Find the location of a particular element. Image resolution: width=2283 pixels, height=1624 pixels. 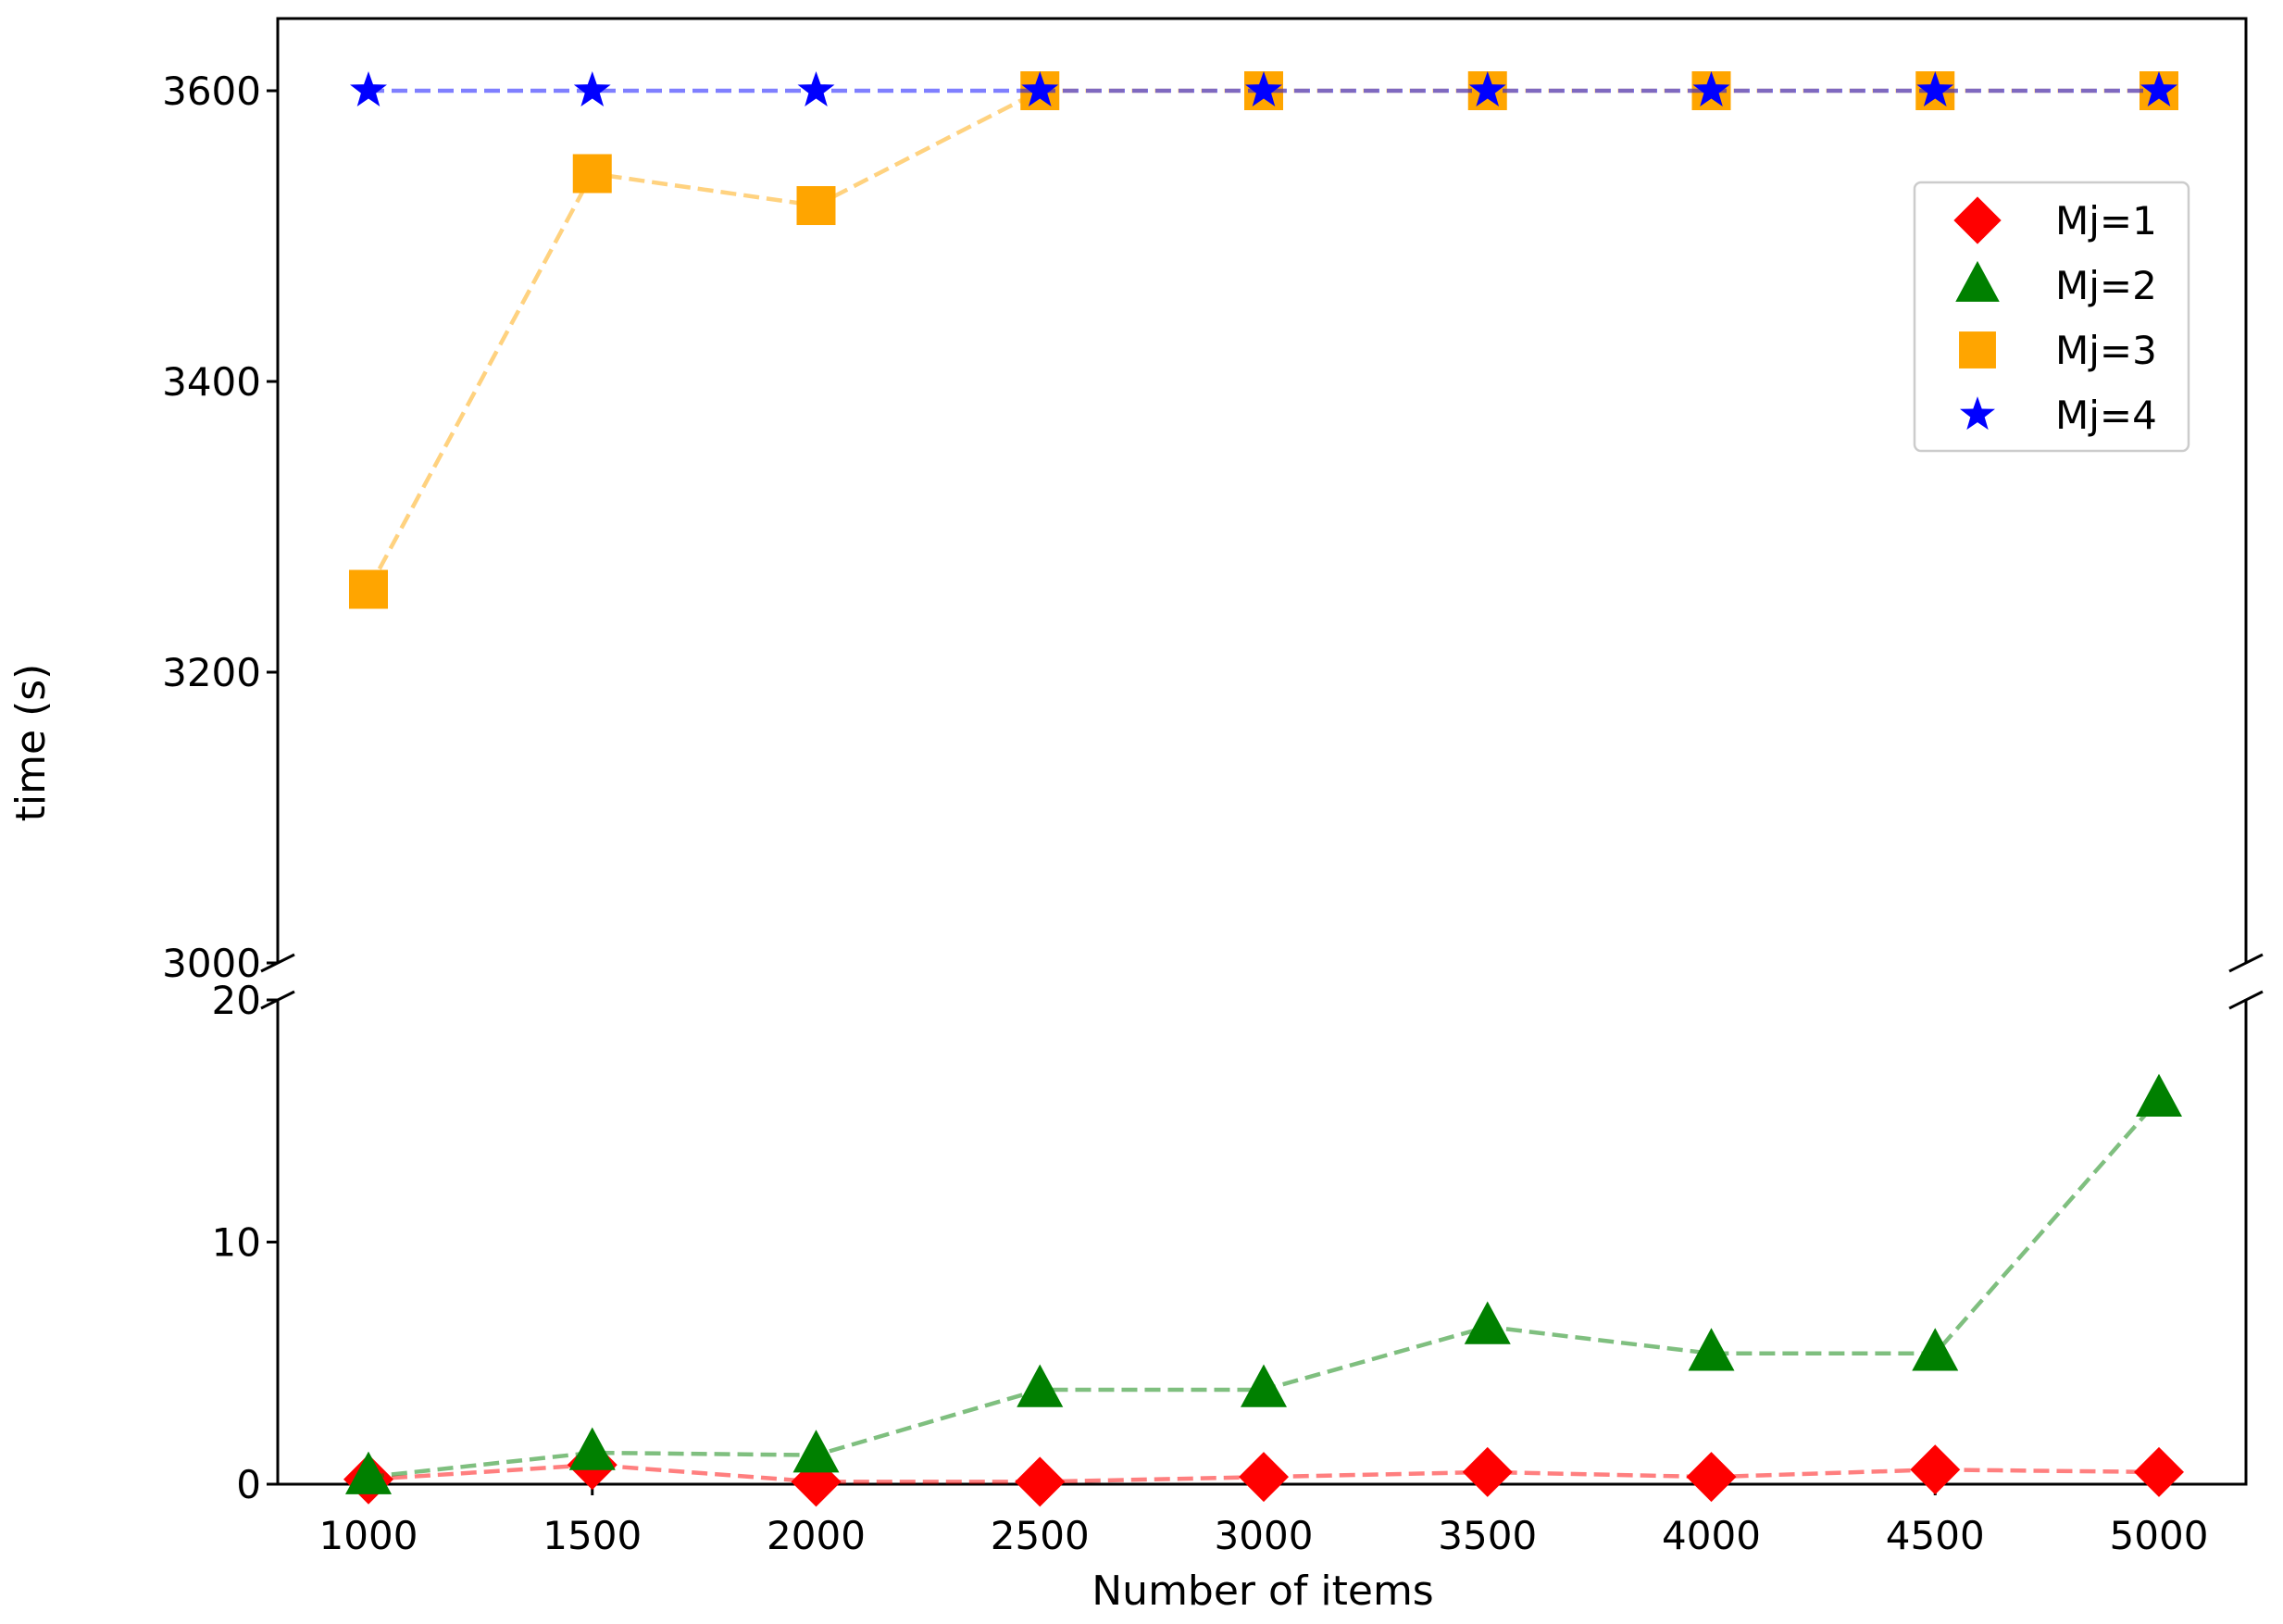

legend-entry: Mj=2 is located at coordinates (2056, 284).